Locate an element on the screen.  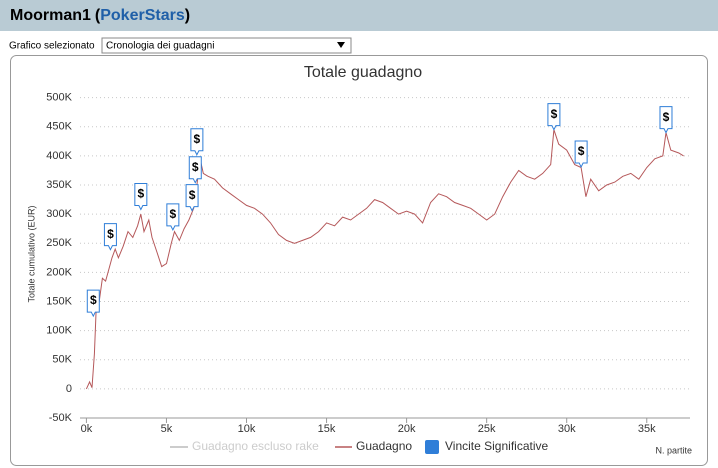
x-tick-label: 25k is located at coordinates (487, 429).